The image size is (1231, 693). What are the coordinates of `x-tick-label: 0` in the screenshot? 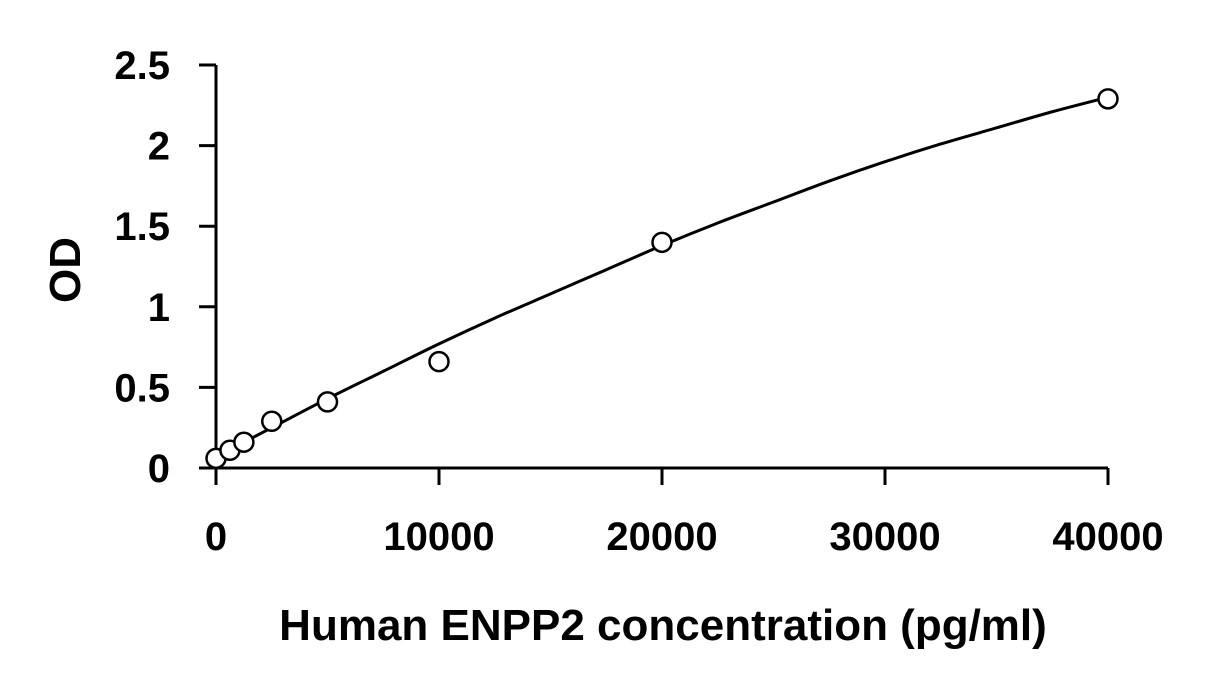 It's located at (216, 537).